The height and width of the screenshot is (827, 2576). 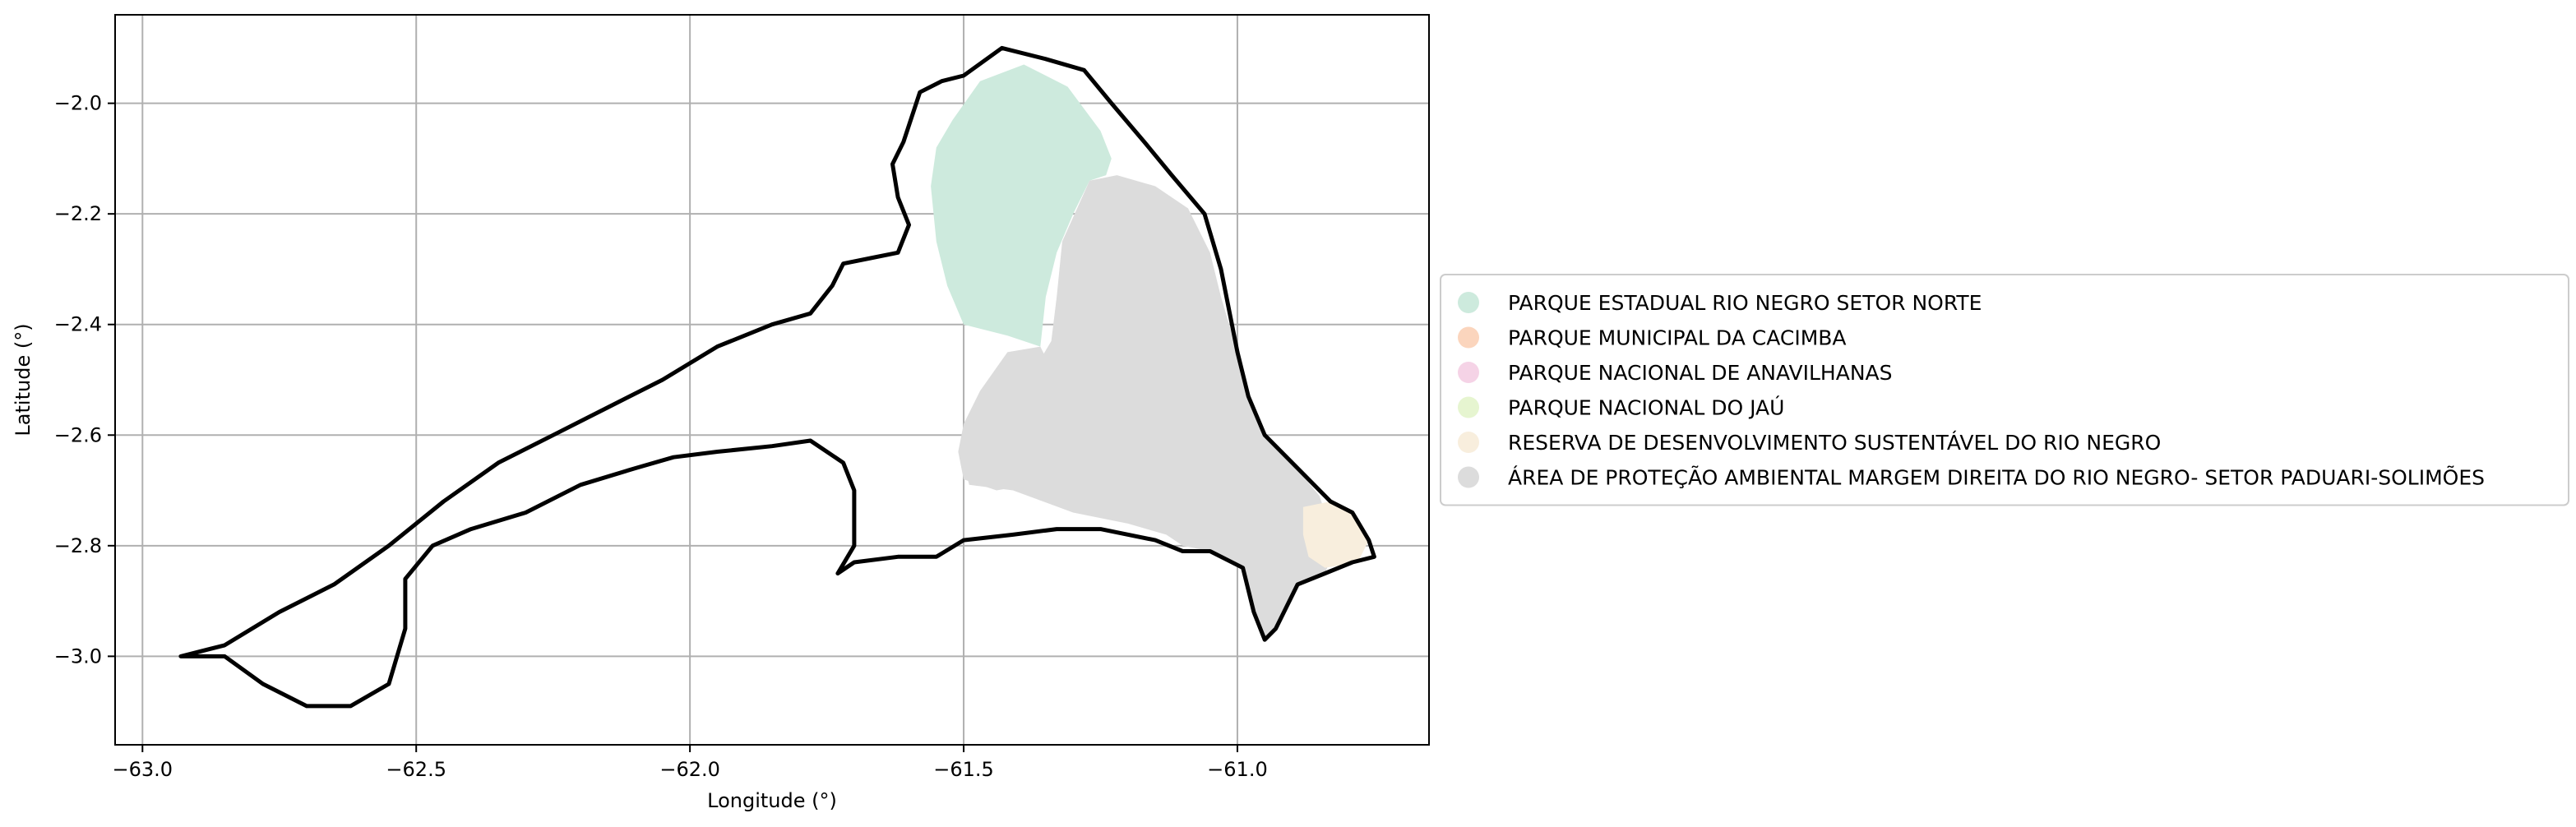 I want to click on y-tick-label: −2.8, so click(x=78, y=545).